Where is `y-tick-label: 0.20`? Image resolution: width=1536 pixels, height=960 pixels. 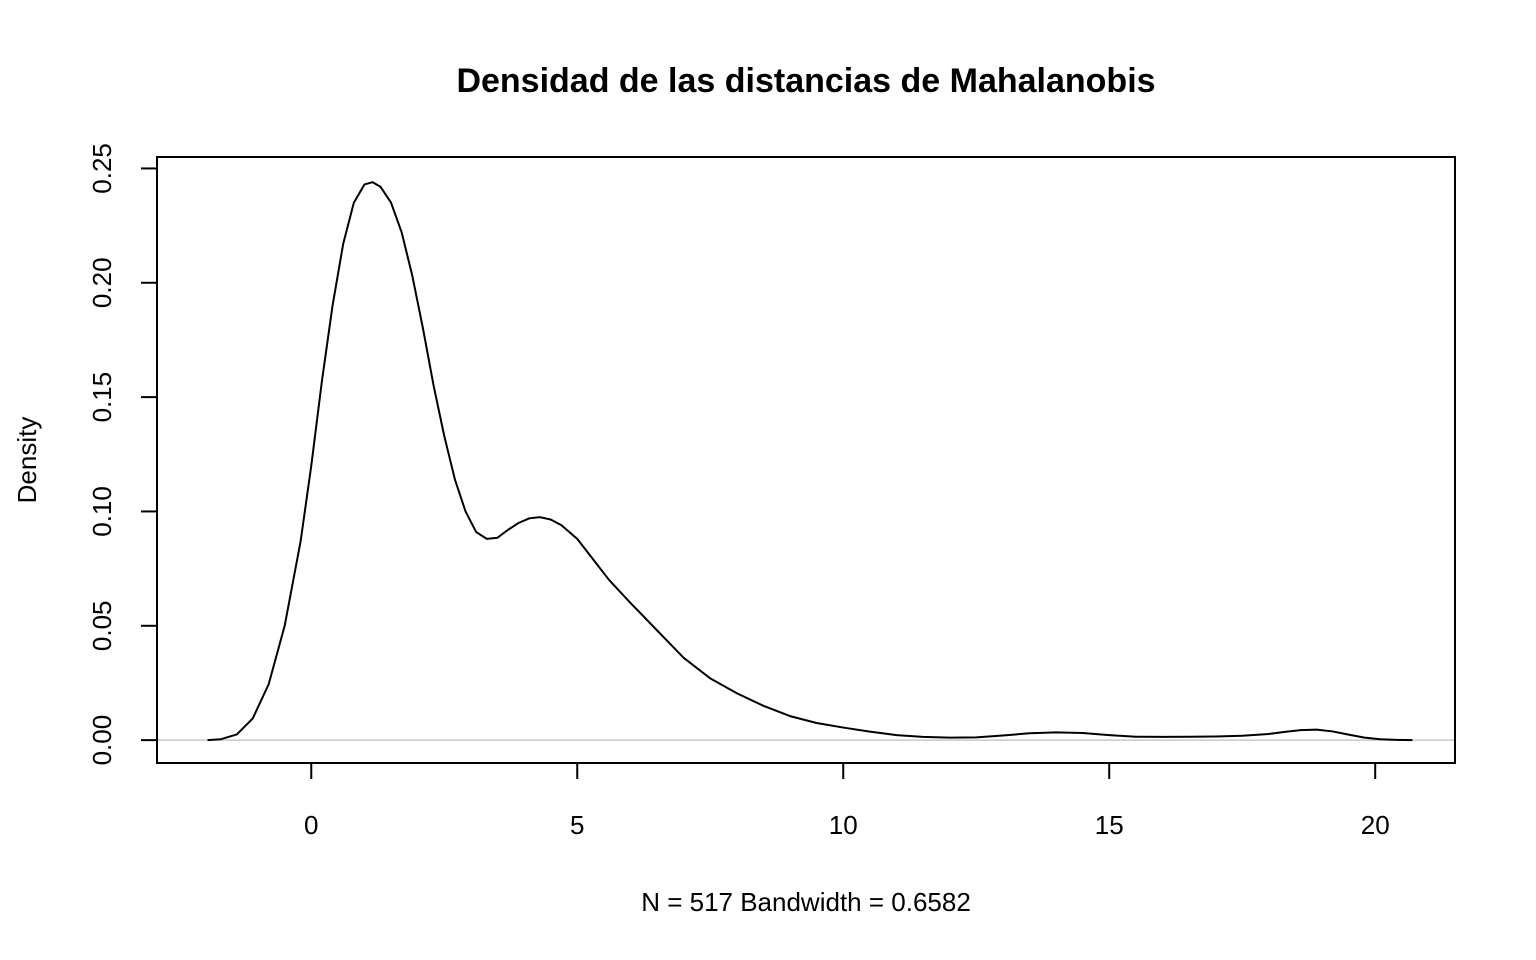
y-tick-label: 0.20 is located at coordinates (102, 282).